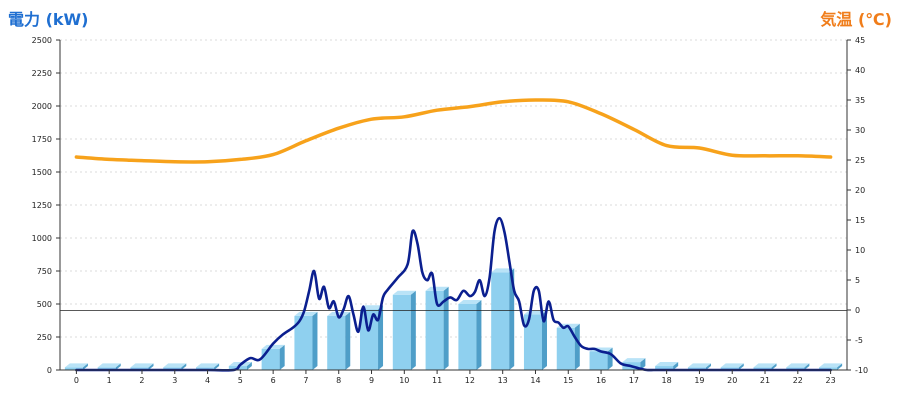  Describe the element at coordinates (856, 19) in the screenshot. I see `right-axis-title: 気温 (℃)` at that location.